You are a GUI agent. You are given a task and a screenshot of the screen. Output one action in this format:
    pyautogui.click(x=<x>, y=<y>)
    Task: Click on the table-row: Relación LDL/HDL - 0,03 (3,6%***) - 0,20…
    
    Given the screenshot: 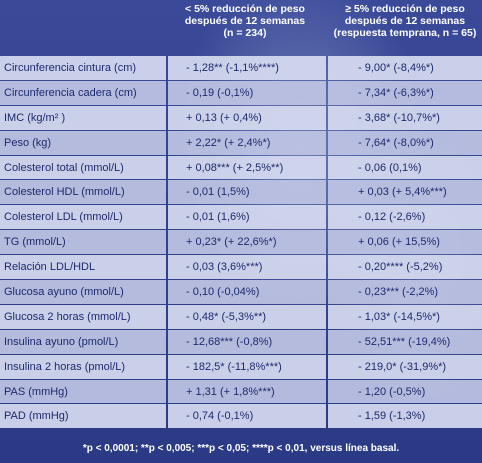 What is the action you would take?
    pyautogui.click(x=241, y=267)
    